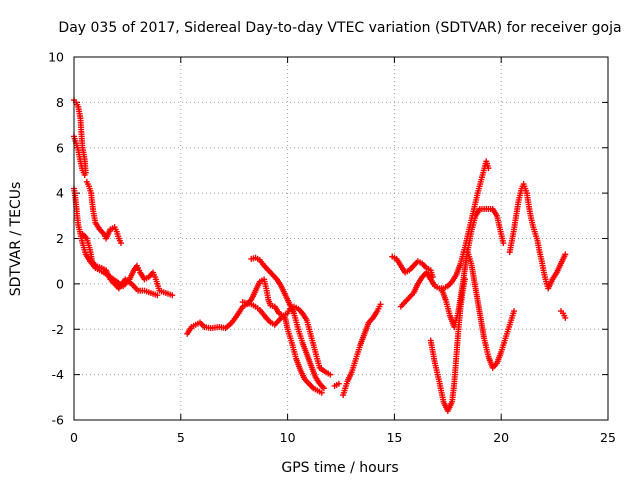  What do you see at coordinates (537, 236) in the screenshot?
I see `series-arc16` at bounding box center [537, 236].